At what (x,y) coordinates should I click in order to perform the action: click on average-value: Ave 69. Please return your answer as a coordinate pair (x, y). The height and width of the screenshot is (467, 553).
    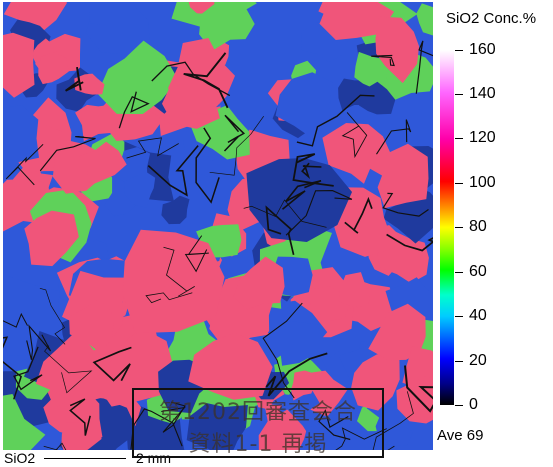
    Looking at the image, I should click on (460, 435).